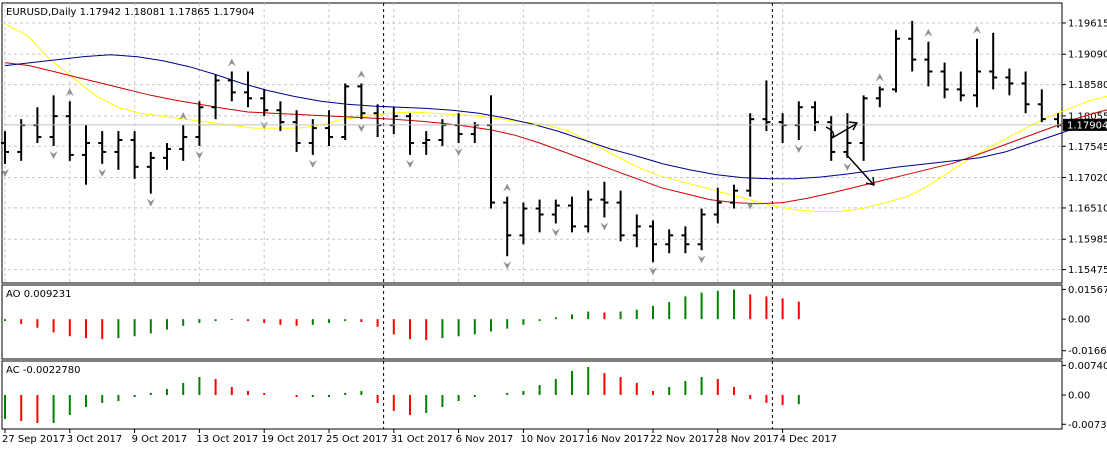  Describe the element at coordinates (227, 439) in the screenshot. I see `time-tick-label: 13 Oct 2017` at that location.